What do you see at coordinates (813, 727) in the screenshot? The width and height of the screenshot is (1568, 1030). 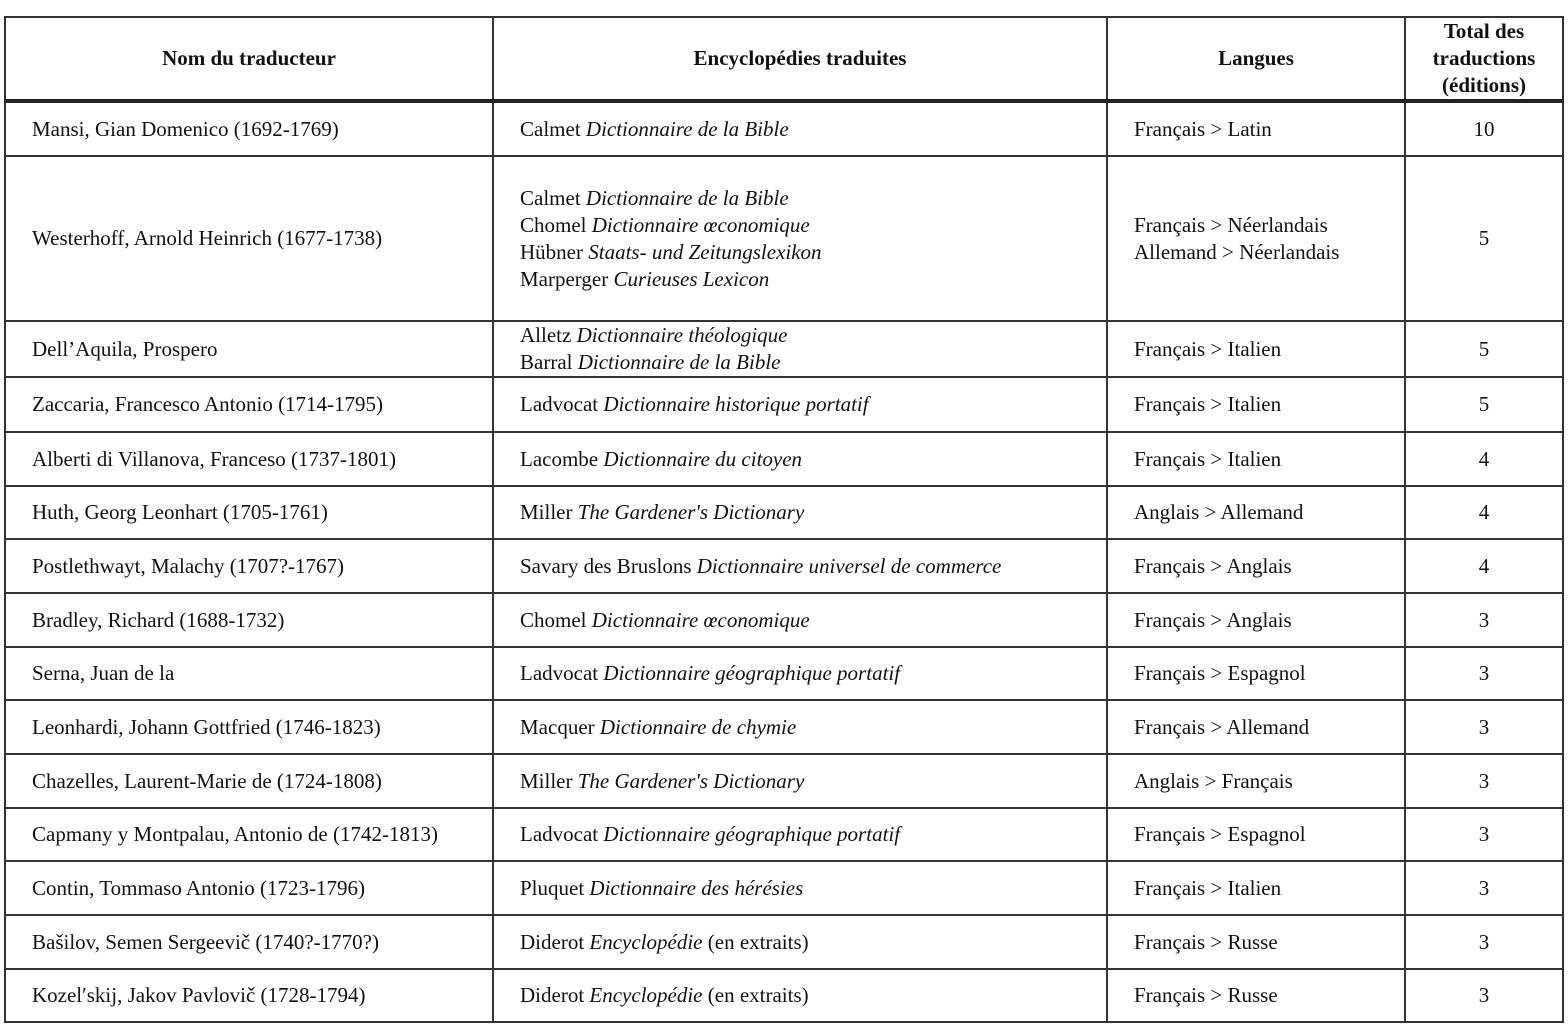 I see `encyclopedia-entry: Macquer Dictionnaire de chymie` at bounding box center [813, 727].